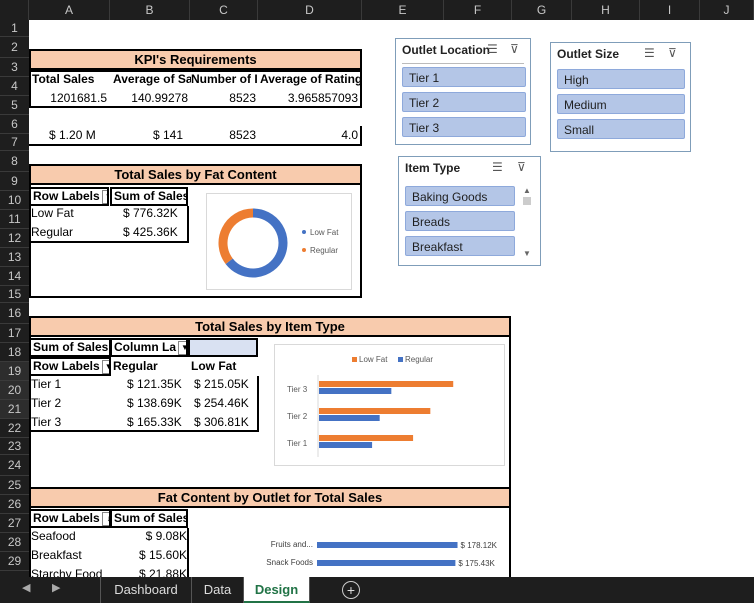  What do you see at coordinates (14, 238) in the screenshot?
I see `row-header: 12` at bounding box center [14, 238].